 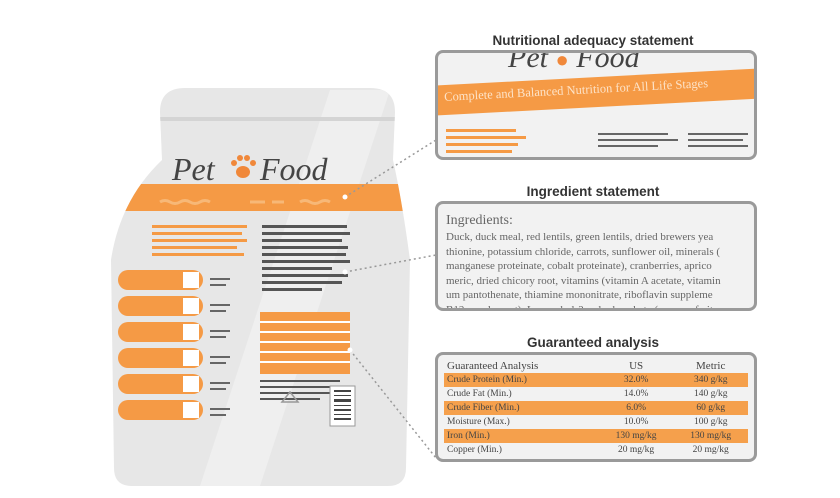 What do you see at coordinates (290, 396) in the screenshot?
I see `recycle-icon` at bounding box center [290, 396].